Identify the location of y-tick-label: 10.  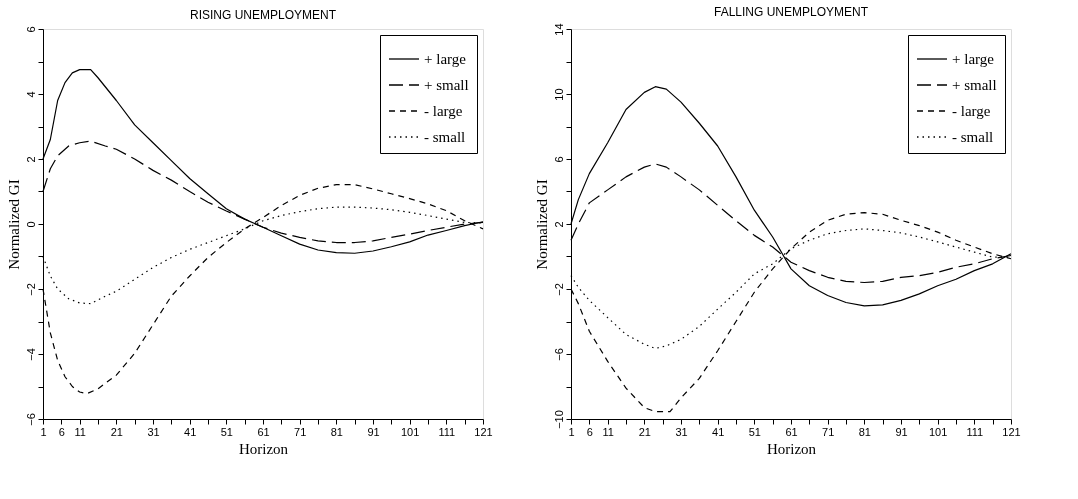
(558, 94).